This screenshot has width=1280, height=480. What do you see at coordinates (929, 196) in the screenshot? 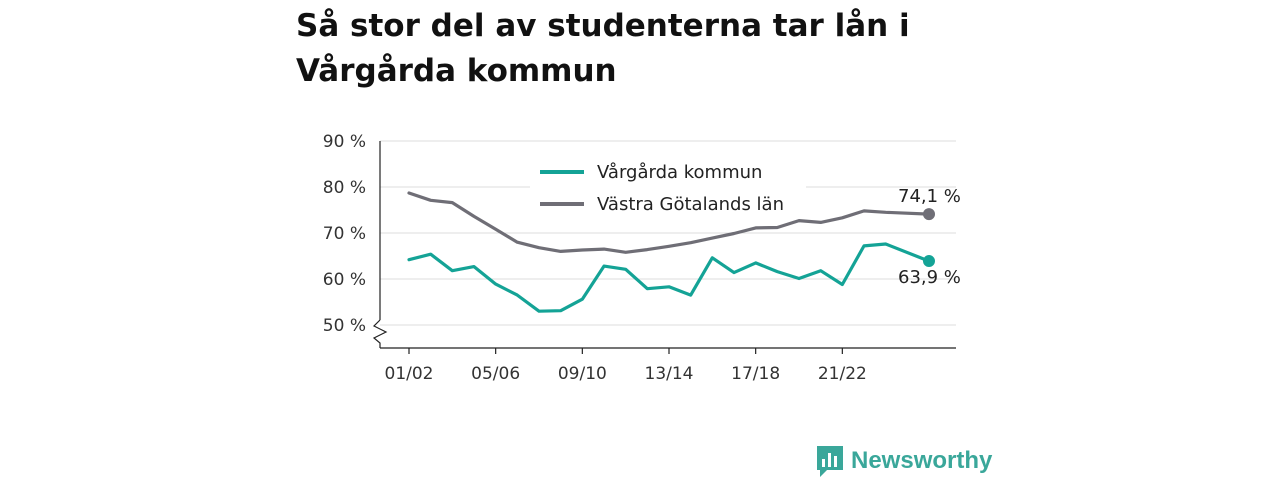
I see `end-label-2: 74,1 %` at bounding box center [929, 196].